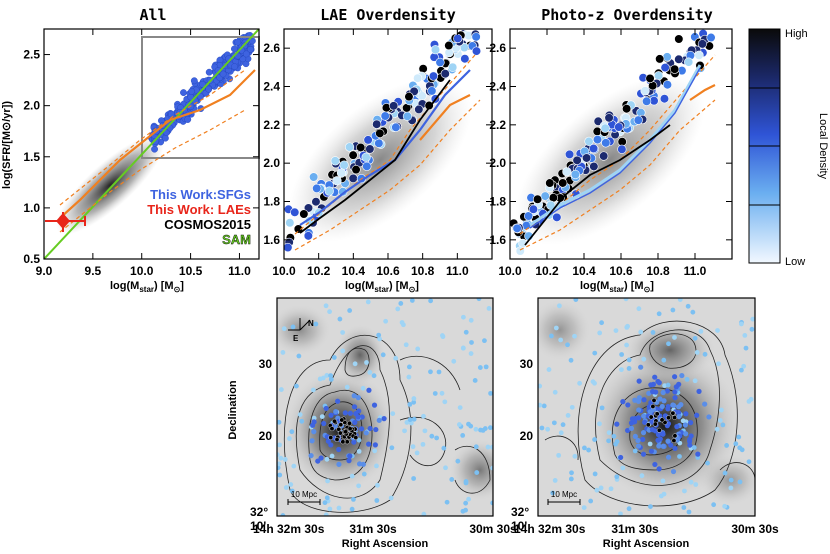  I want to click on x-tick-label: 11.0, so click(695, 271).